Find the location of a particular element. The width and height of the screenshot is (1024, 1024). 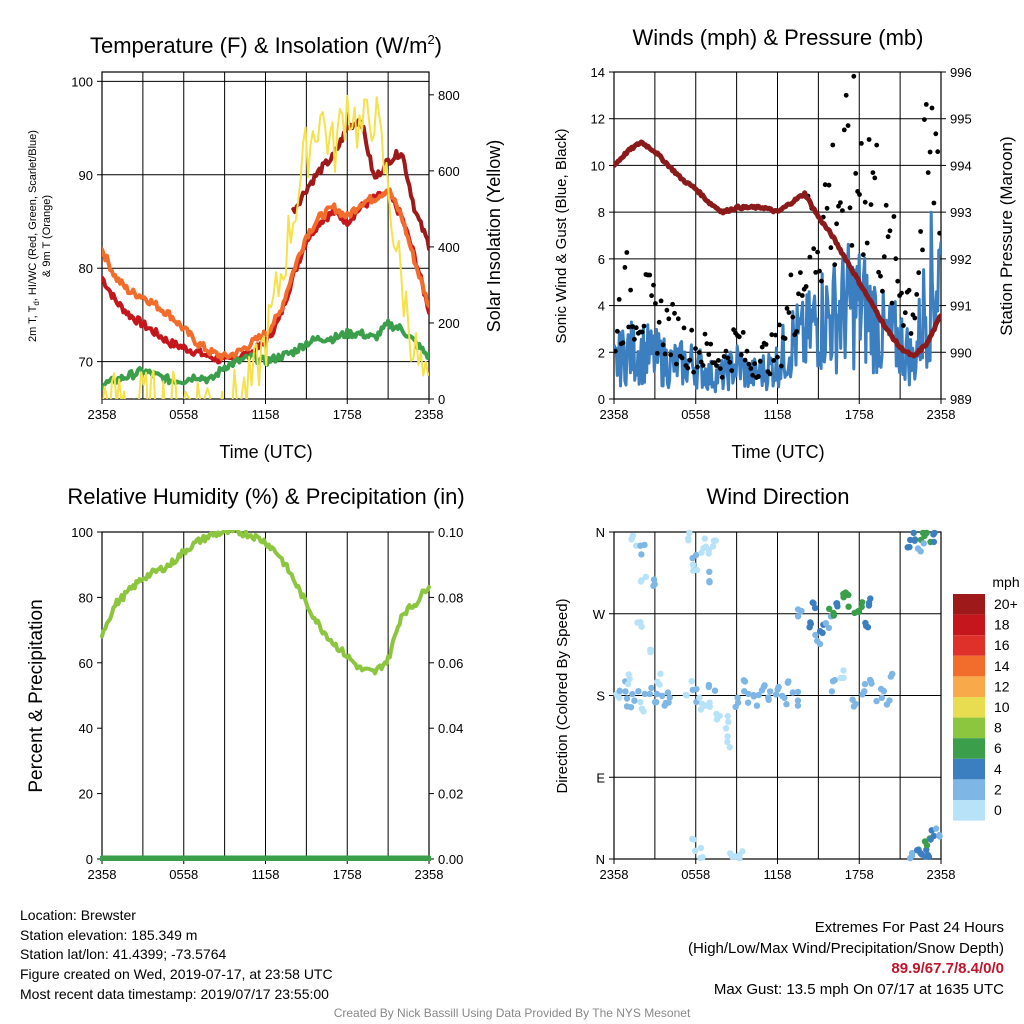

y-tick-label-right: 0.10 is located at coordinates (450, 532).